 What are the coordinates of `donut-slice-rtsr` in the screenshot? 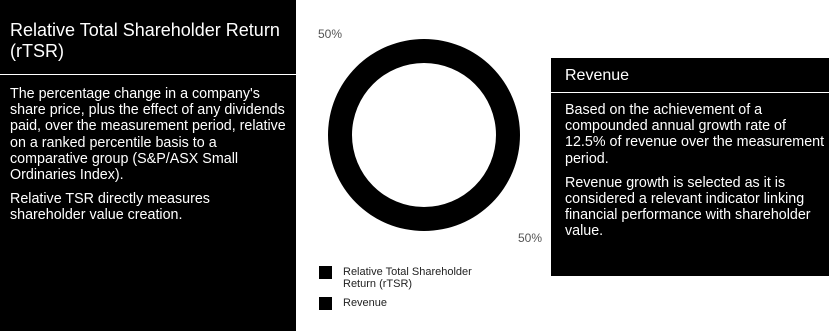 It's located at (472, 135).